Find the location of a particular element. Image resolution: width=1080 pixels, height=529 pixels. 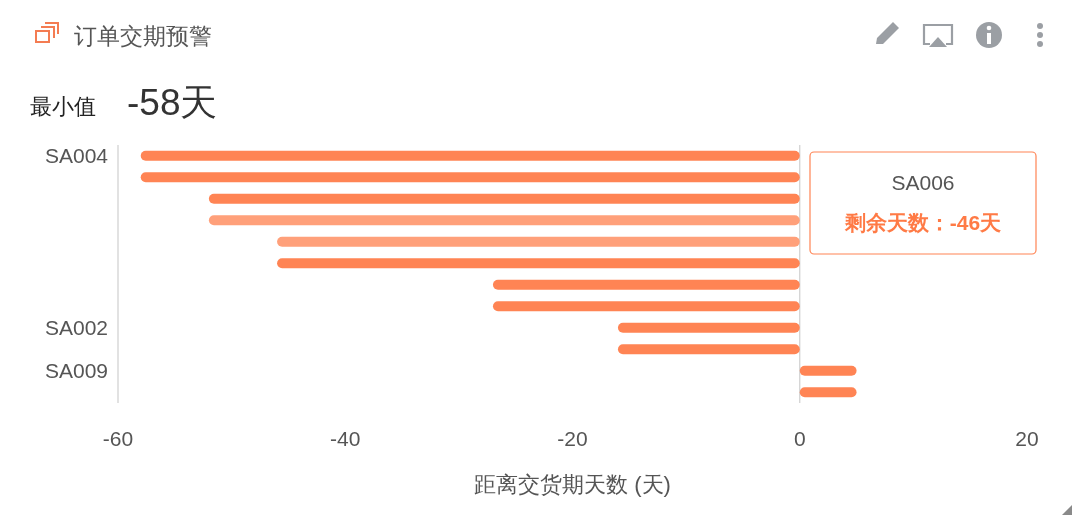

y-tick-label: SA004 is located at coordinates (76, 155).